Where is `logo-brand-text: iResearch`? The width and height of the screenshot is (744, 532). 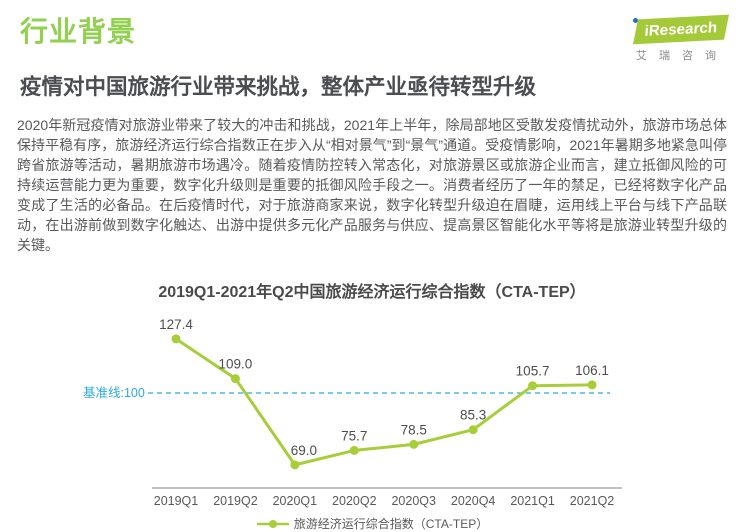
logo-brand-text: iResearch is located at coordinates (681, 29).